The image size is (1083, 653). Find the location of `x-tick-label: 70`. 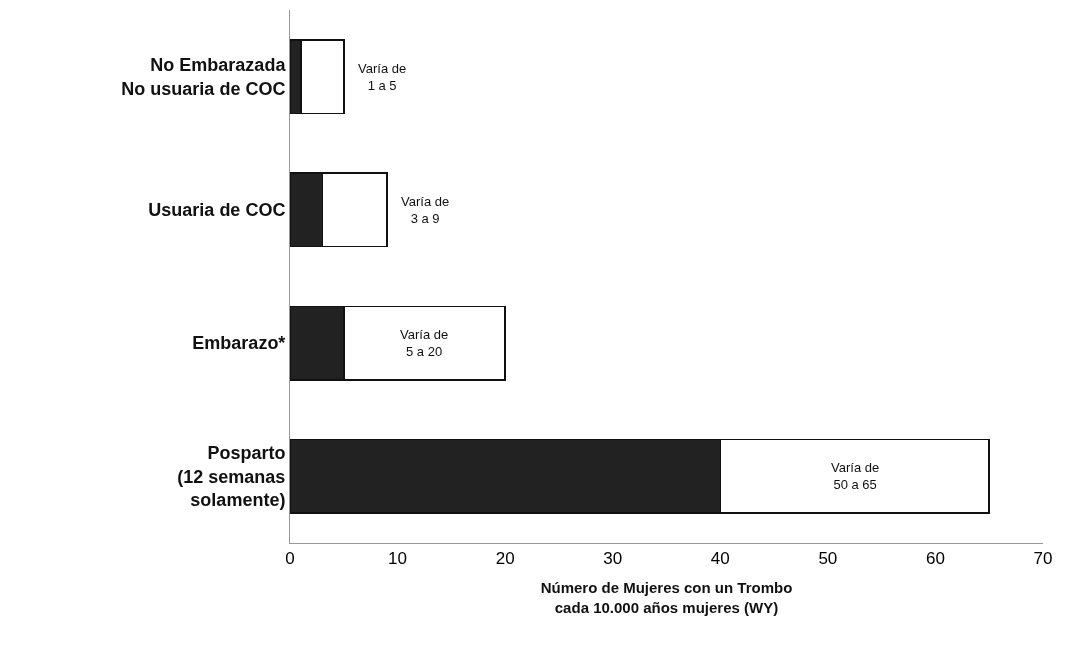

x-tick-label: 70 is located at coordinates (1043, 559).